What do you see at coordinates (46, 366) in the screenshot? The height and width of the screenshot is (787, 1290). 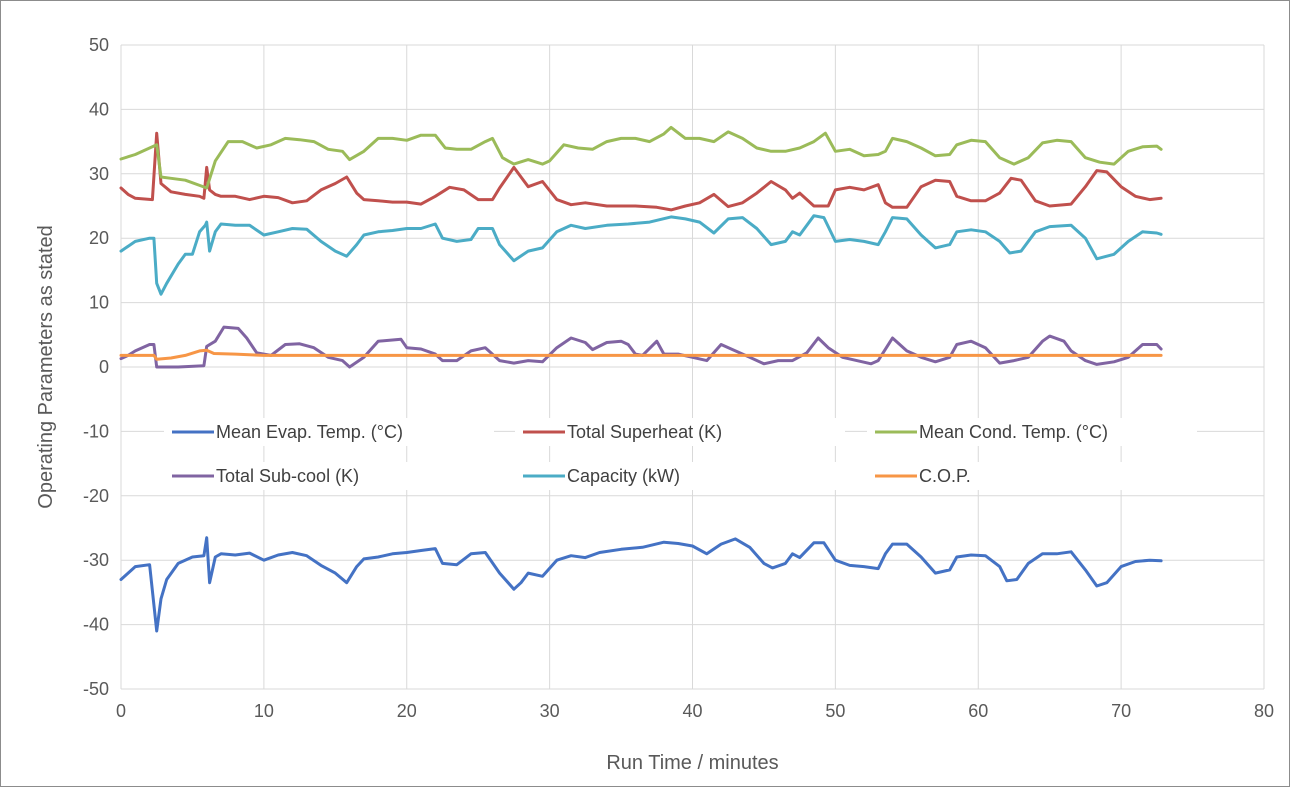 I see `y-axis-title: Operating Parameters as stated` at bounding box center [46, 366].